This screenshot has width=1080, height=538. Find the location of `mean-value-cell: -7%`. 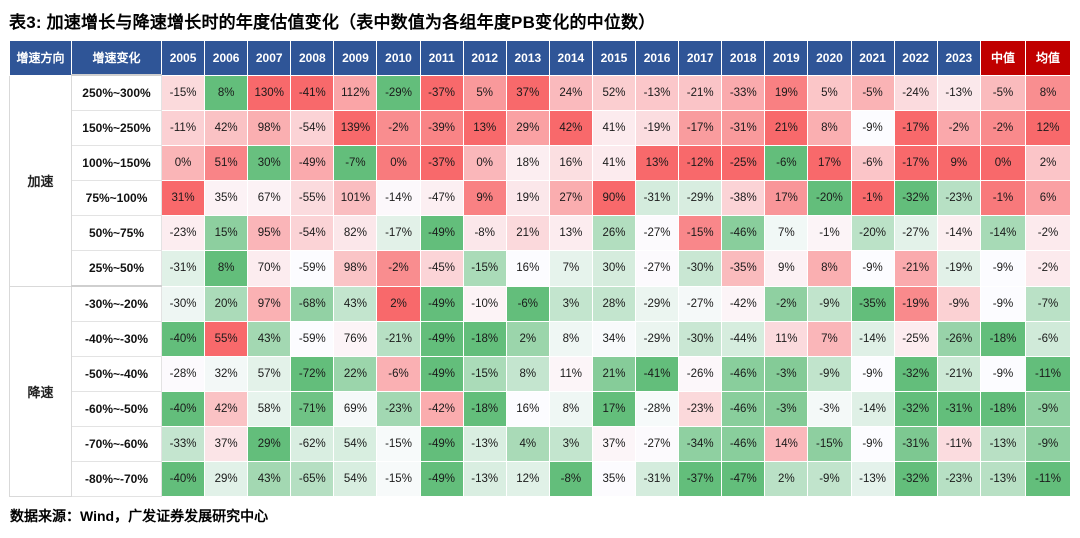

mean-value-cell: -7% is located at coordinates (1048, 303).